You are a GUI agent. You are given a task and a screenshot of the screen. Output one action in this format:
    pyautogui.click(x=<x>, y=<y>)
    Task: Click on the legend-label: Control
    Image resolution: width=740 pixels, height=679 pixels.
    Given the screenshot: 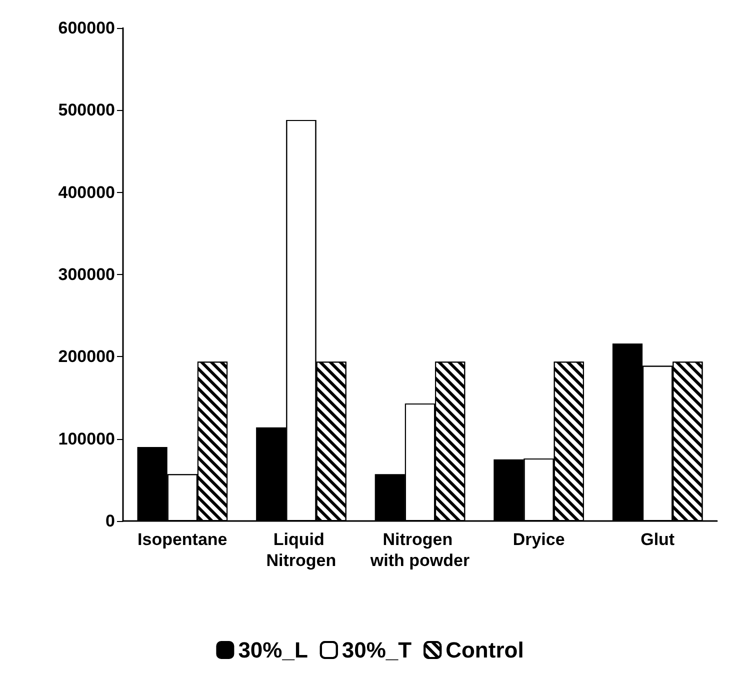 What is the action you would take?
    pyautogui.click(x=485, y=650)
    